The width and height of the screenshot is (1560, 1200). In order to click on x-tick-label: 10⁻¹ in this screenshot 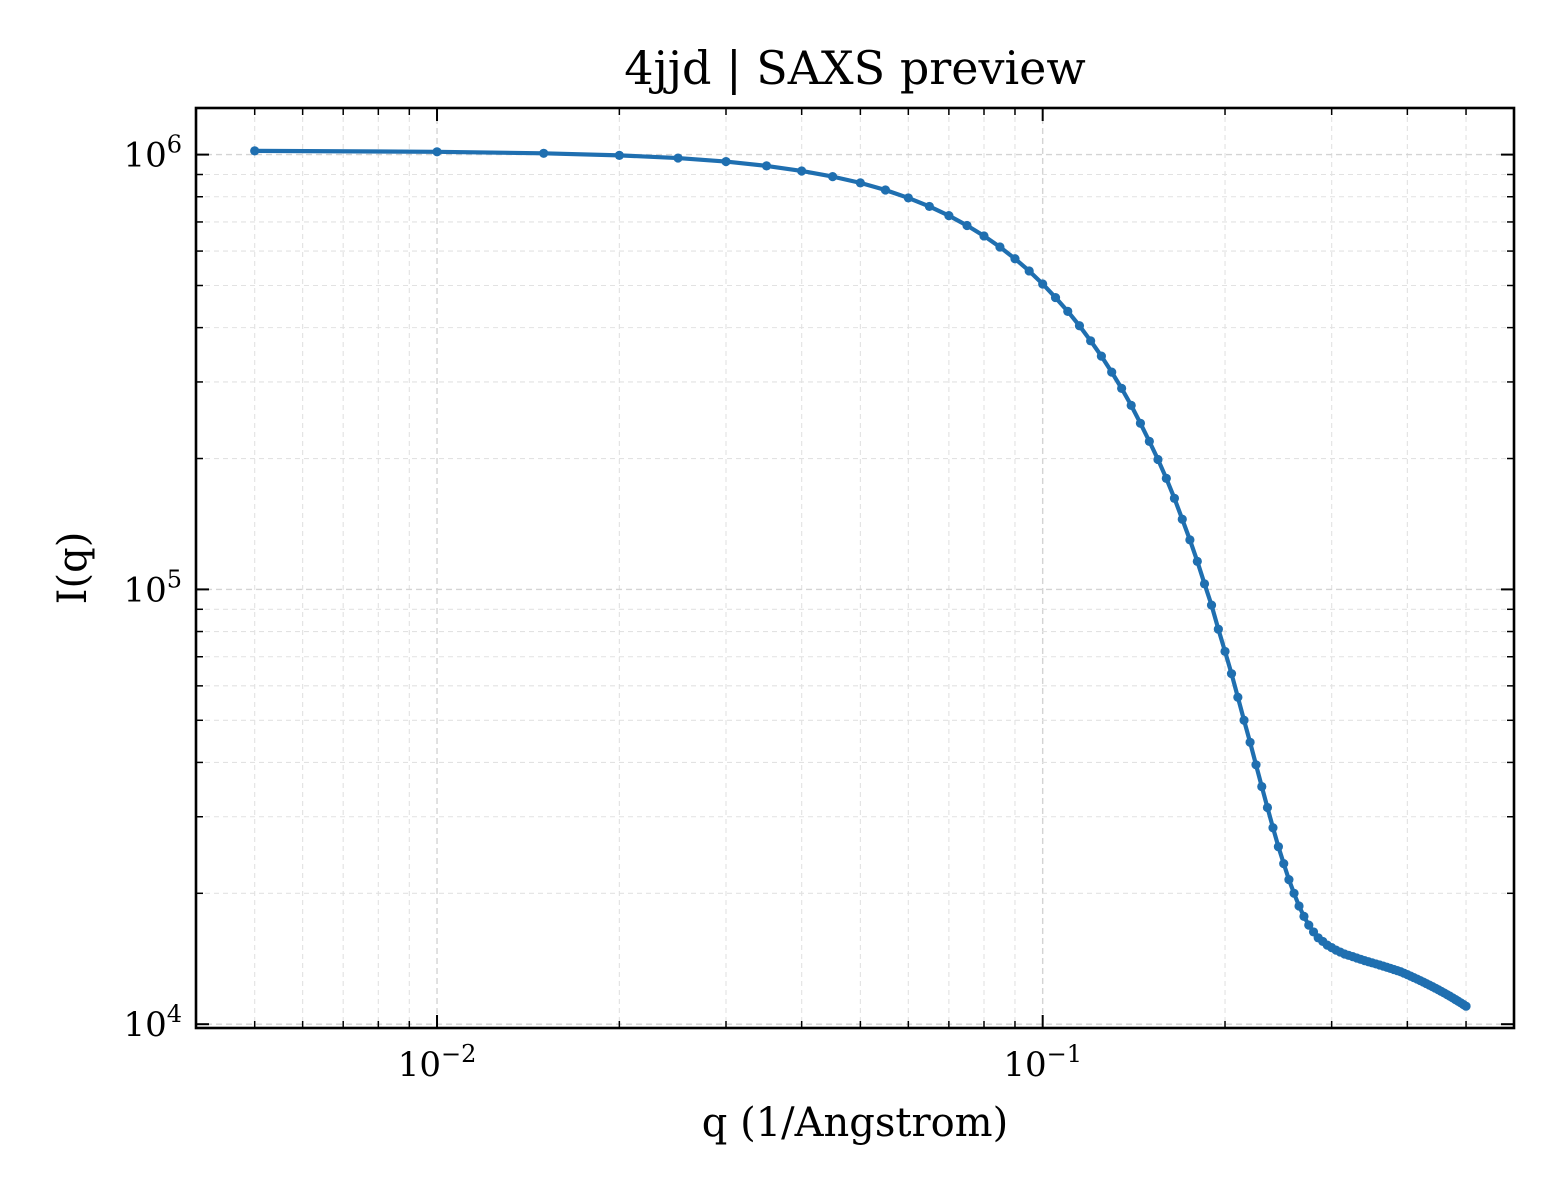, I will do `click(1042, 1062)`.